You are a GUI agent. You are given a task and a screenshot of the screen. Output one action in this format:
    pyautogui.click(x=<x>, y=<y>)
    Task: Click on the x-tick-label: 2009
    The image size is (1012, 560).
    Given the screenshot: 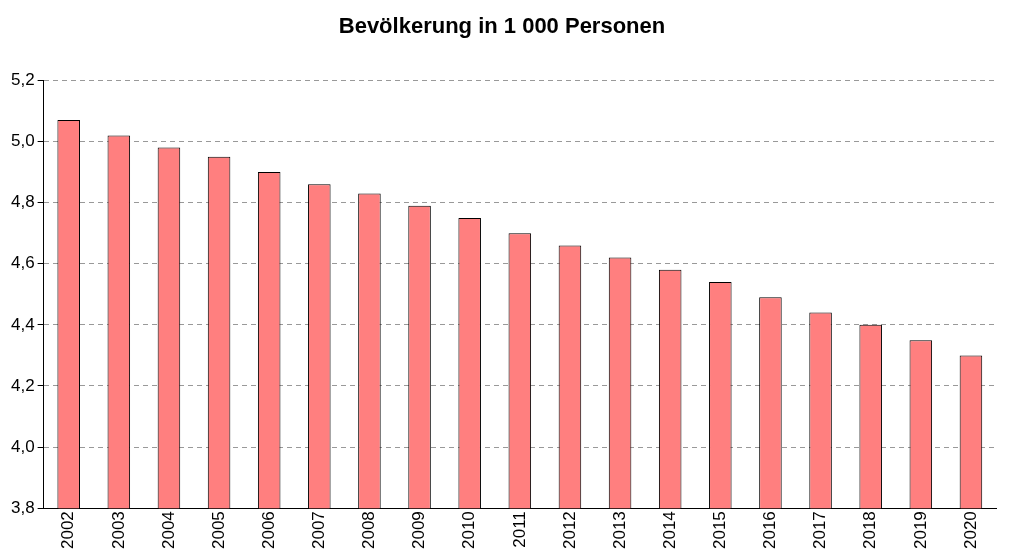 What is the action you would take?
    pyautogui.click(x=419, y=530)
    